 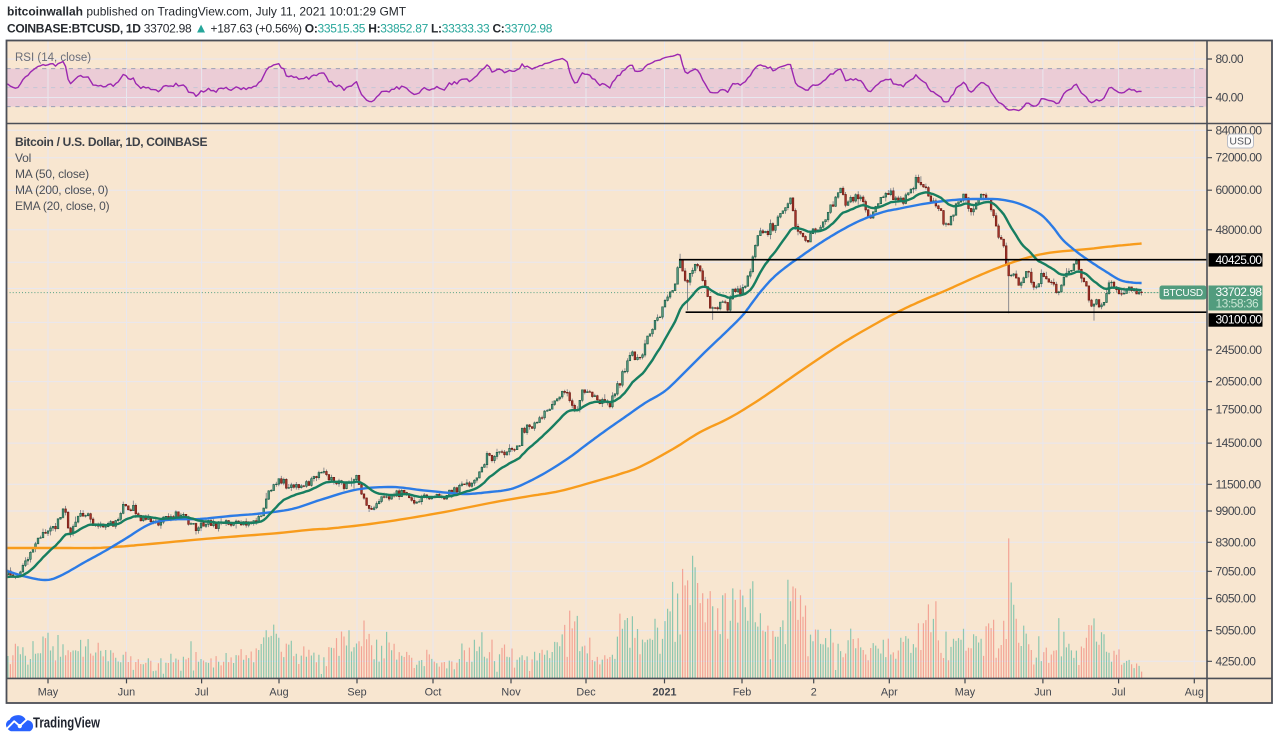 I want to click on svg-text: 5050.00, so click(x=1236, y=631).